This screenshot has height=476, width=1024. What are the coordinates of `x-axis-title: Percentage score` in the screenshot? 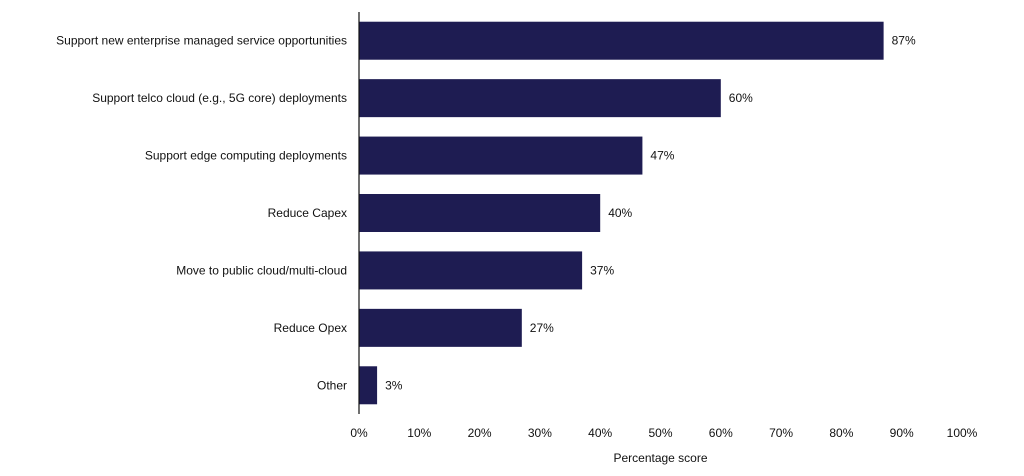 It's located at (660, 458).